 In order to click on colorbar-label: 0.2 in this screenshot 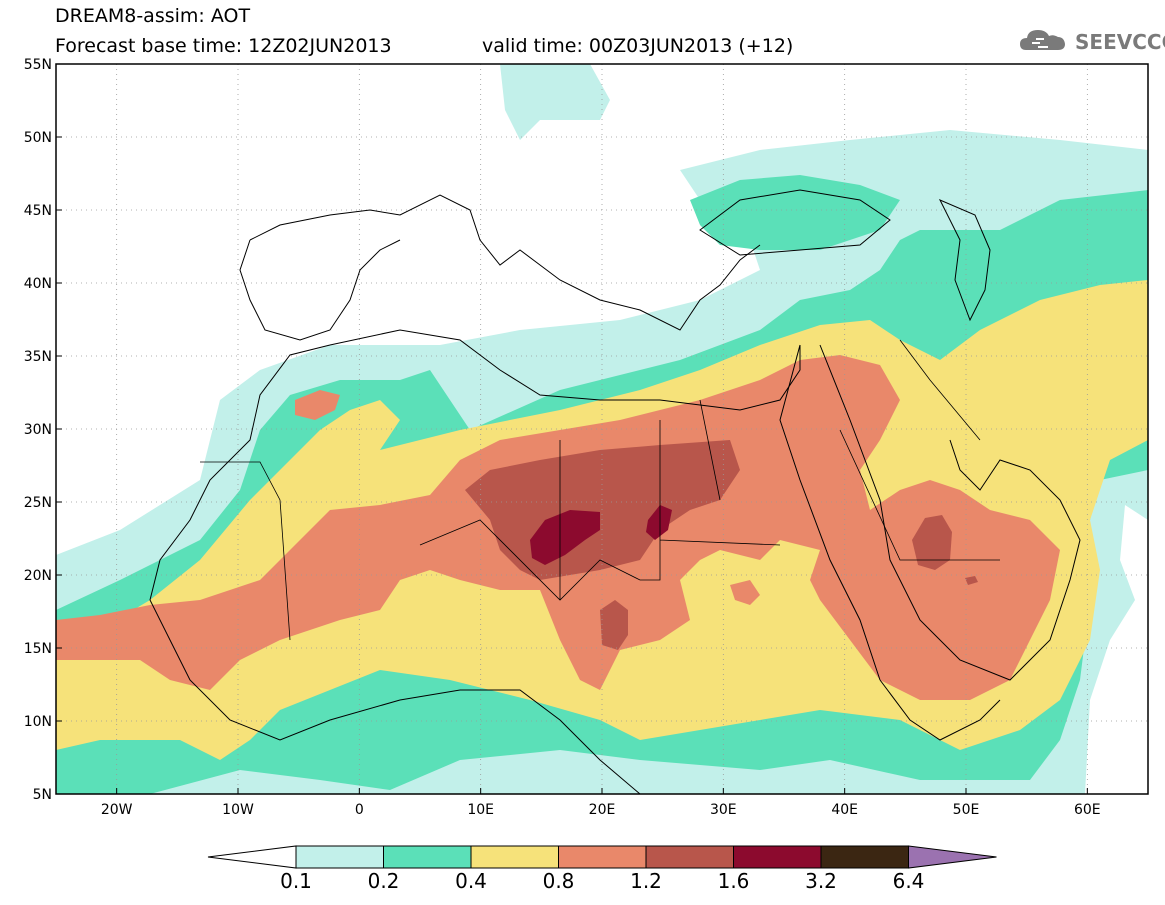, I will do `click(384, 881)`.